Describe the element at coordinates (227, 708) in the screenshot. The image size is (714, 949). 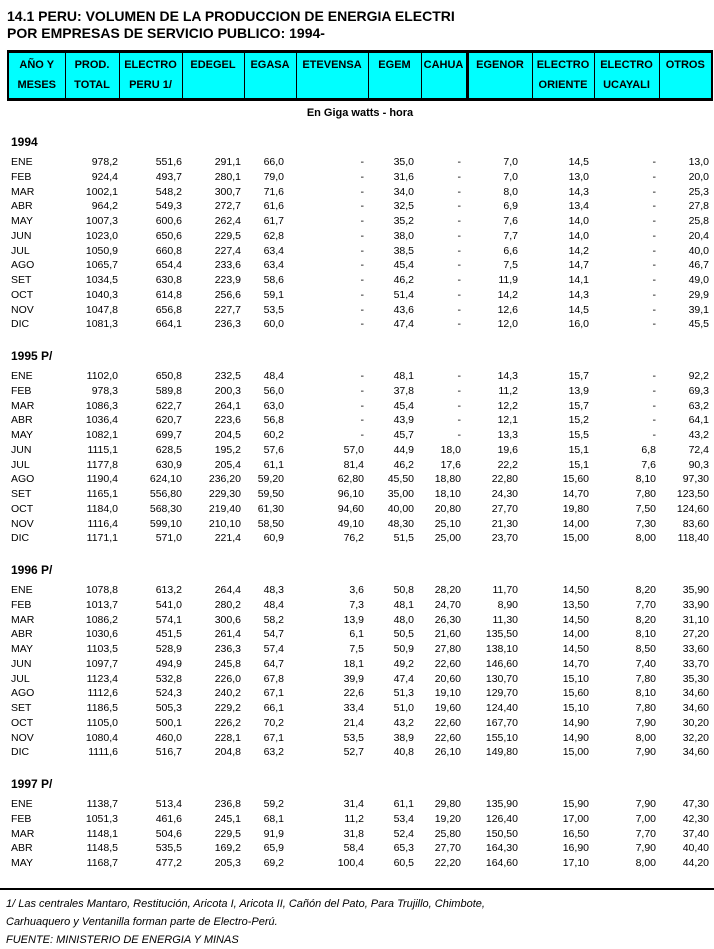
I see `value-cell: 229,2` at that location.